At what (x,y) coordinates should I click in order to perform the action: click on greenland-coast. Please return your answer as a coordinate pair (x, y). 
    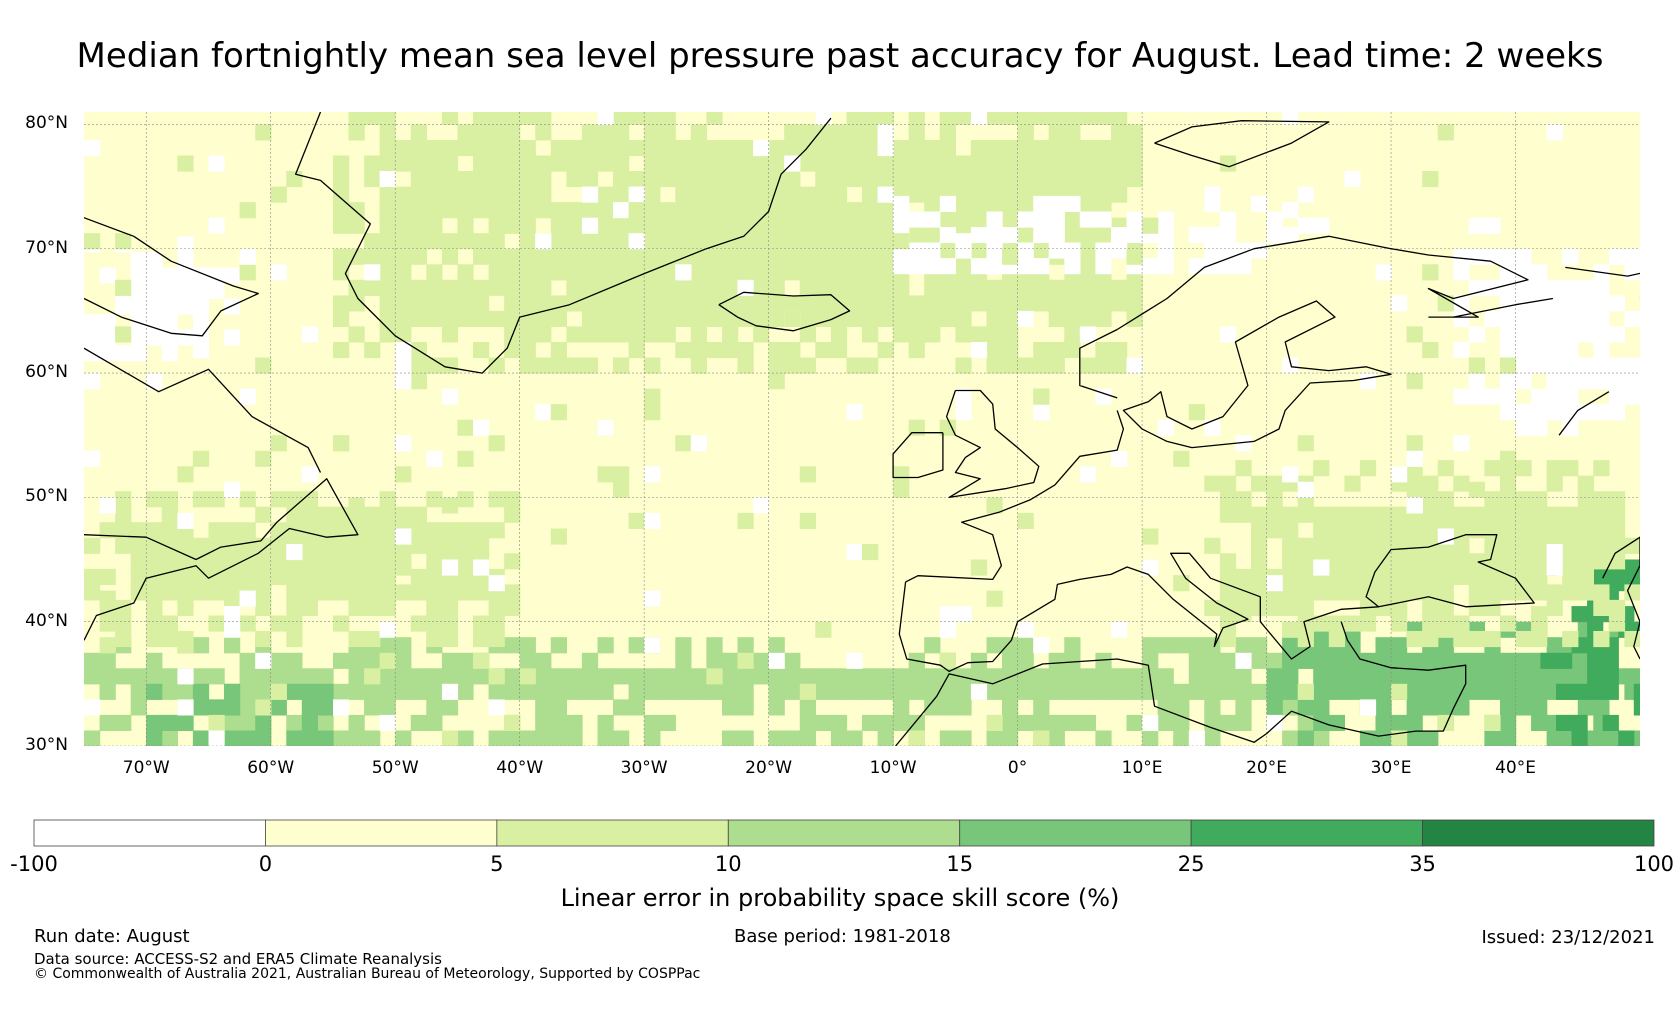
    Looking at the image, I should click on (563, 243).